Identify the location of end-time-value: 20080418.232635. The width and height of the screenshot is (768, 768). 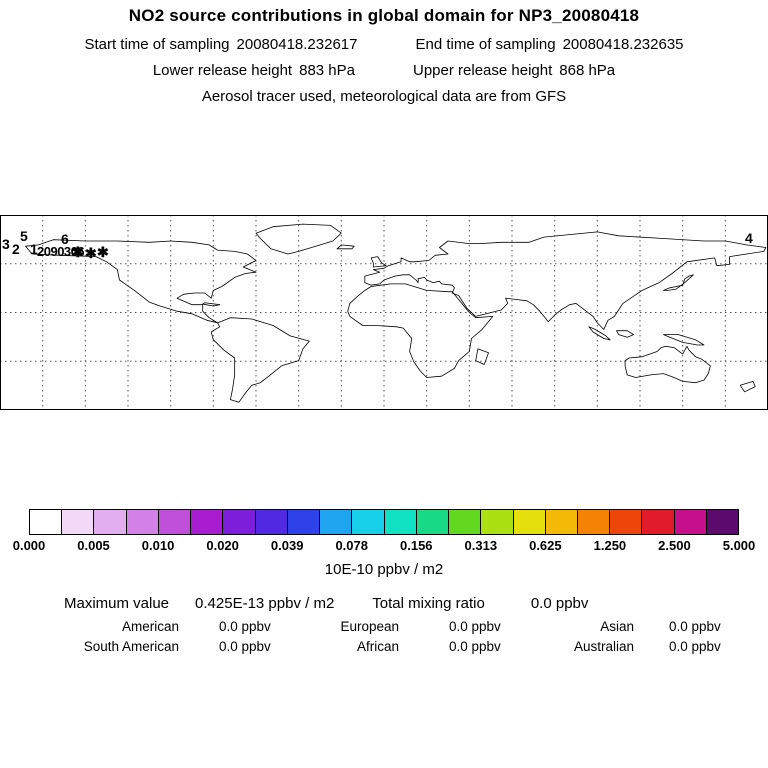
(623, 44).